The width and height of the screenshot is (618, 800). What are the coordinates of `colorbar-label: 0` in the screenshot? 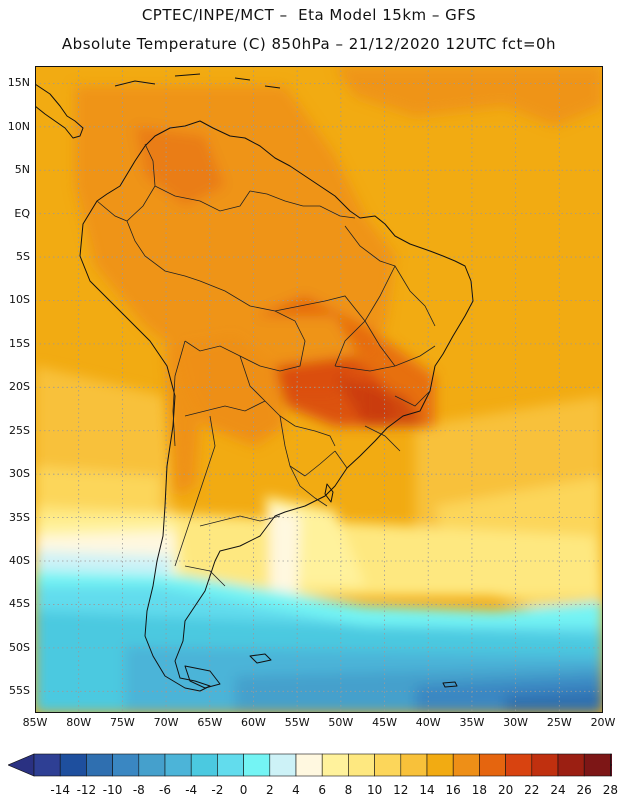 It's located at (243, 790).